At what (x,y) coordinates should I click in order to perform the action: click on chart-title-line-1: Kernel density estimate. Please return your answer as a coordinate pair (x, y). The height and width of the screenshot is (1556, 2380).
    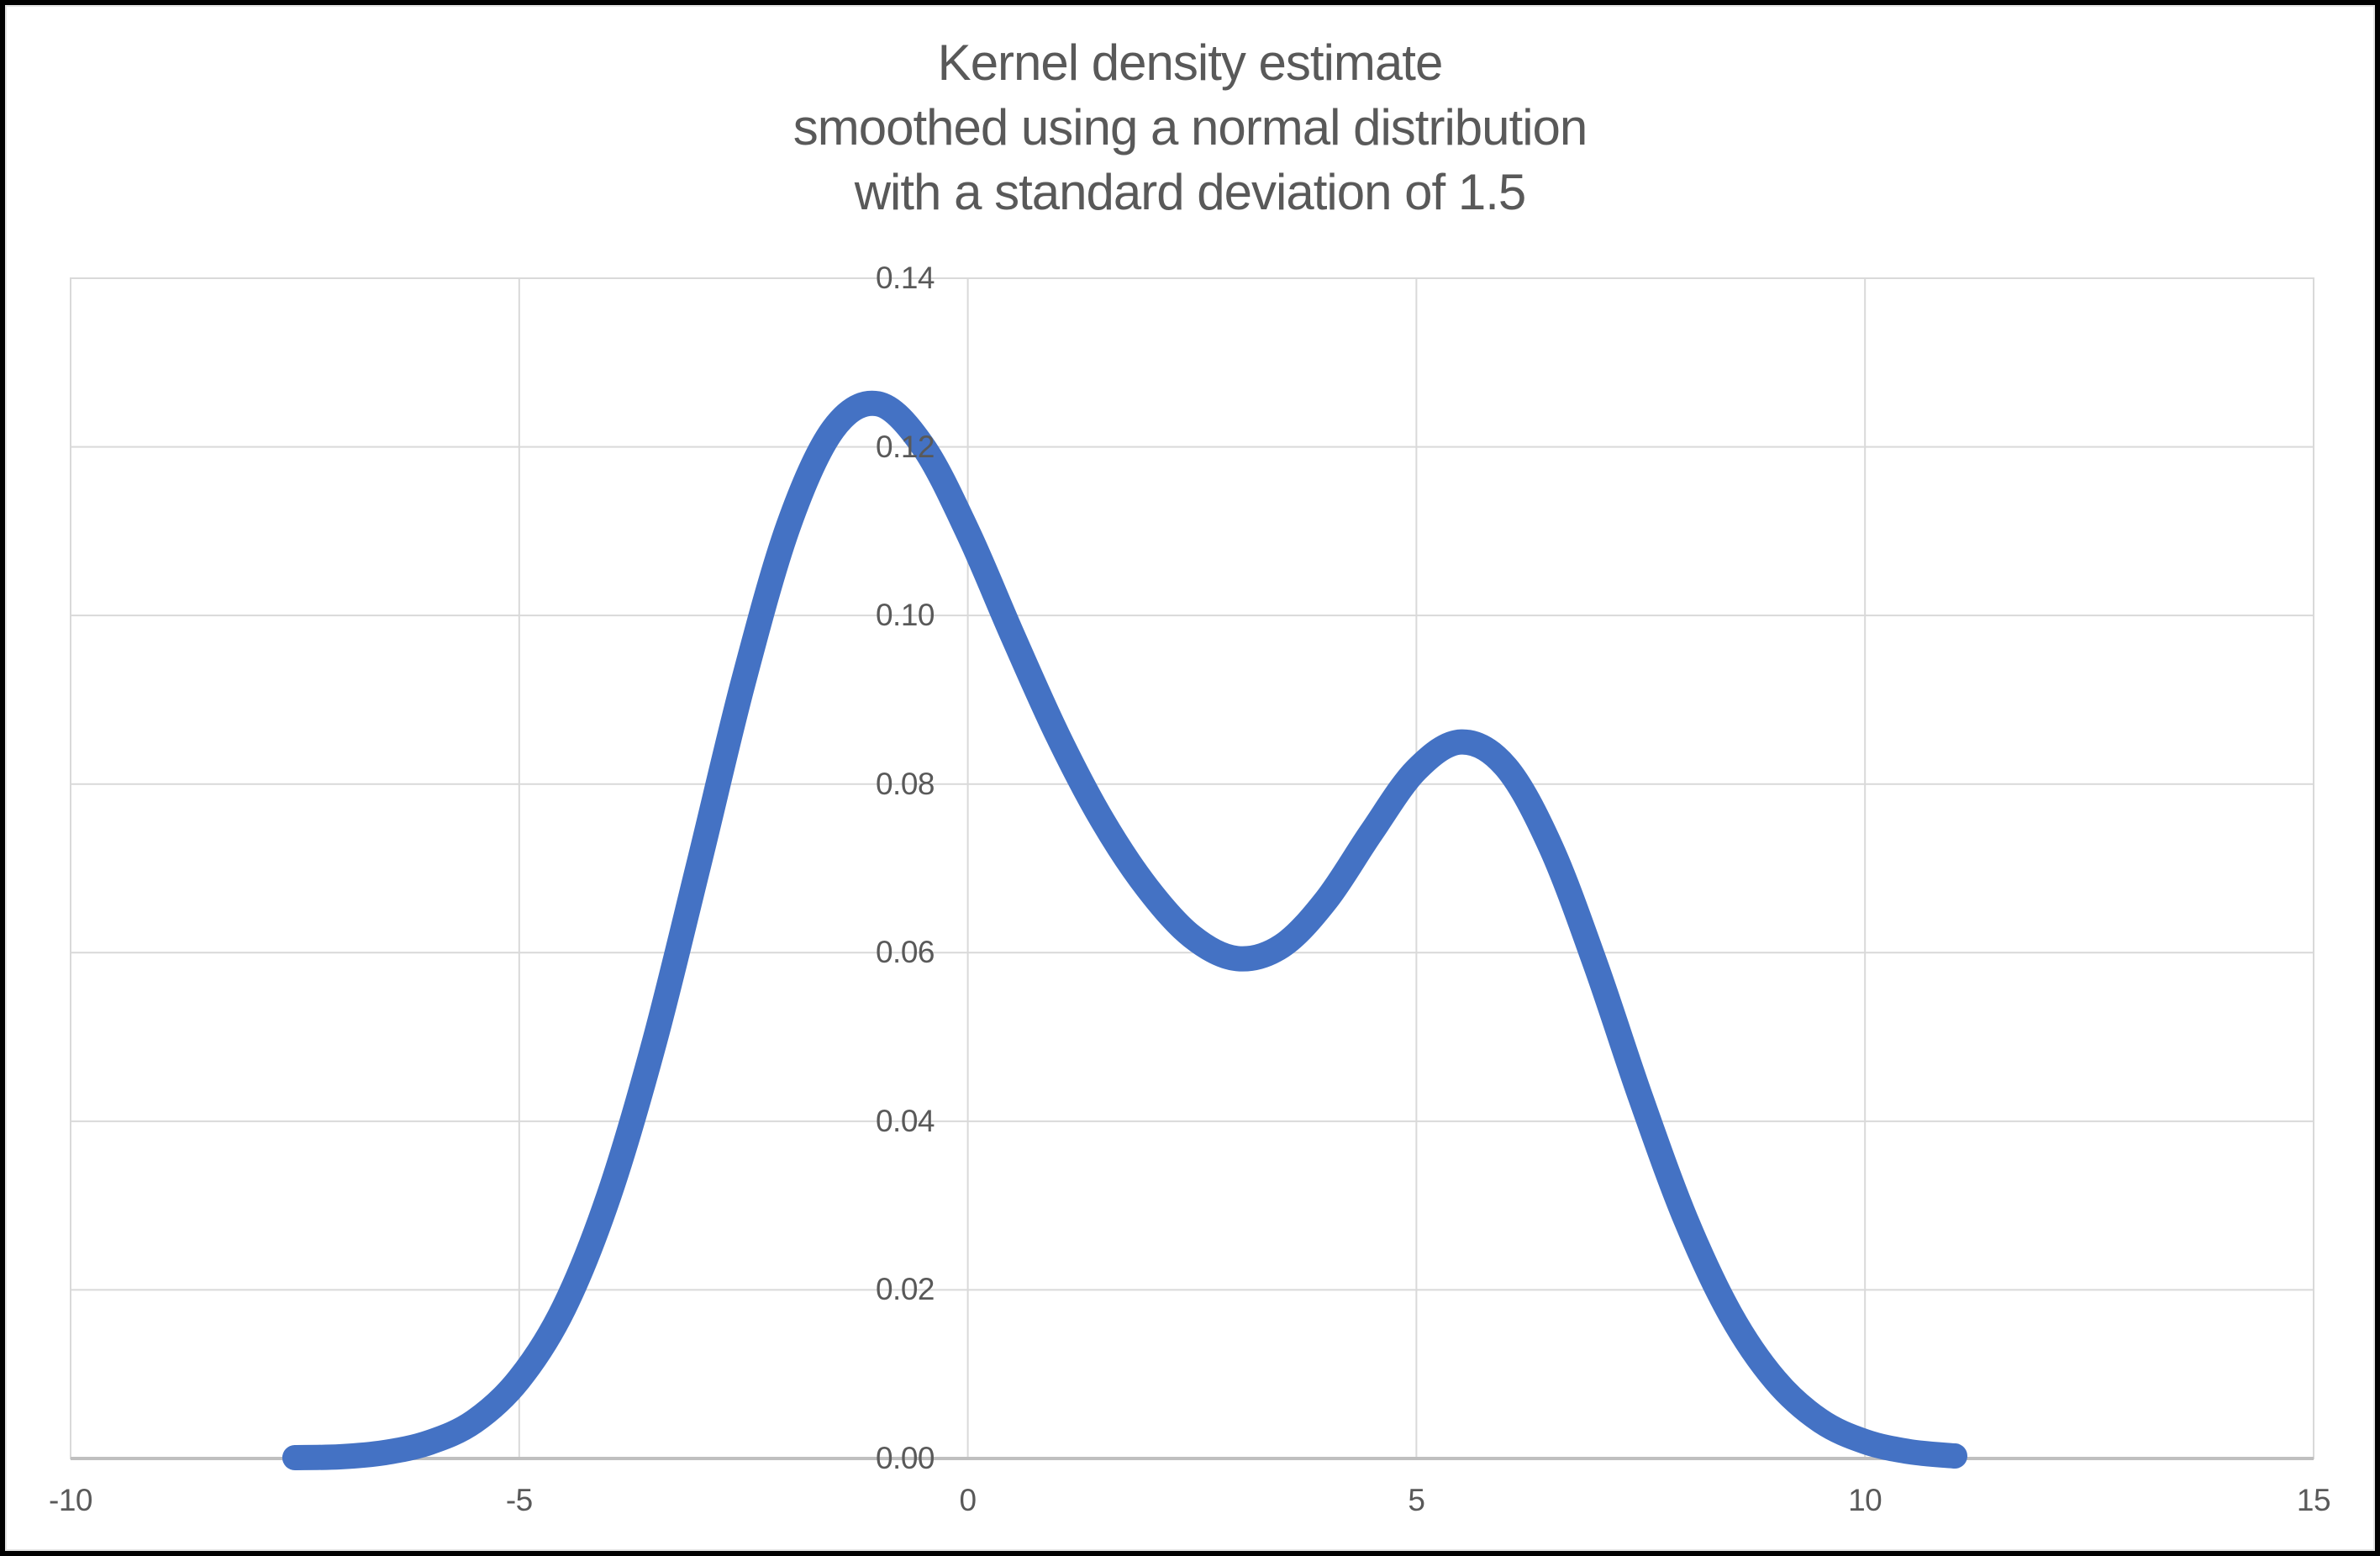
    Looking at the image, I should click on (1191, 63).